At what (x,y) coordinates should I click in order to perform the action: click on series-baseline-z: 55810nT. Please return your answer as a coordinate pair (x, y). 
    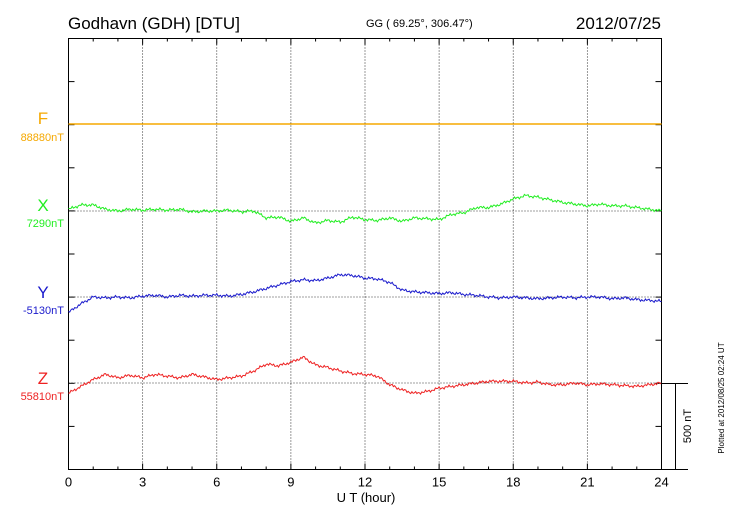
    Looking at the image, I should click on (43, 397).